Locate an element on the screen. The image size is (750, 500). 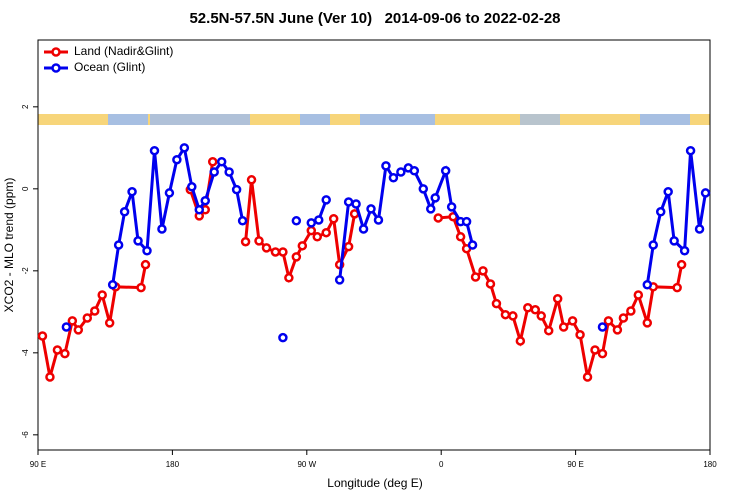
legend-marker is located at coordinates (56, 68).